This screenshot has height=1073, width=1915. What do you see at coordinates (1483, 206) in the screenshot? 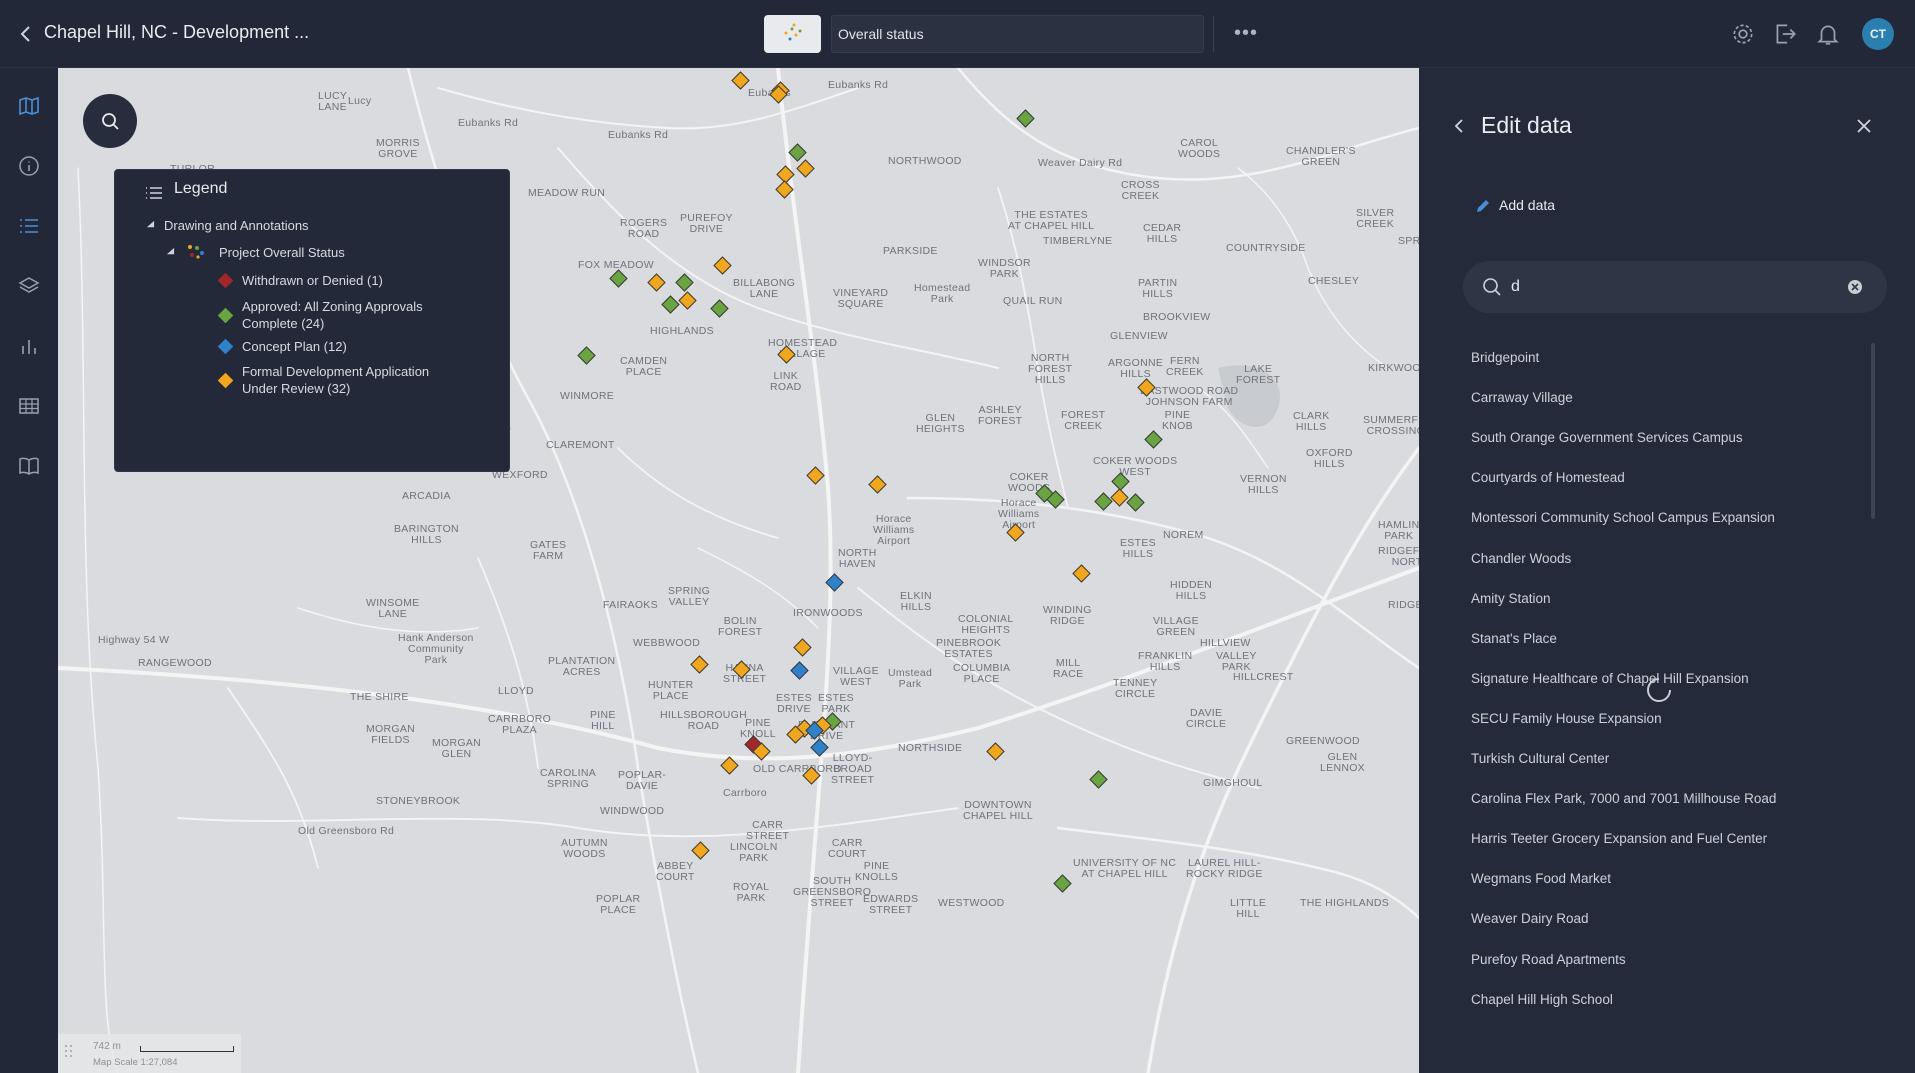
I see `pencil-icon` at bounding box center [1483, 206].